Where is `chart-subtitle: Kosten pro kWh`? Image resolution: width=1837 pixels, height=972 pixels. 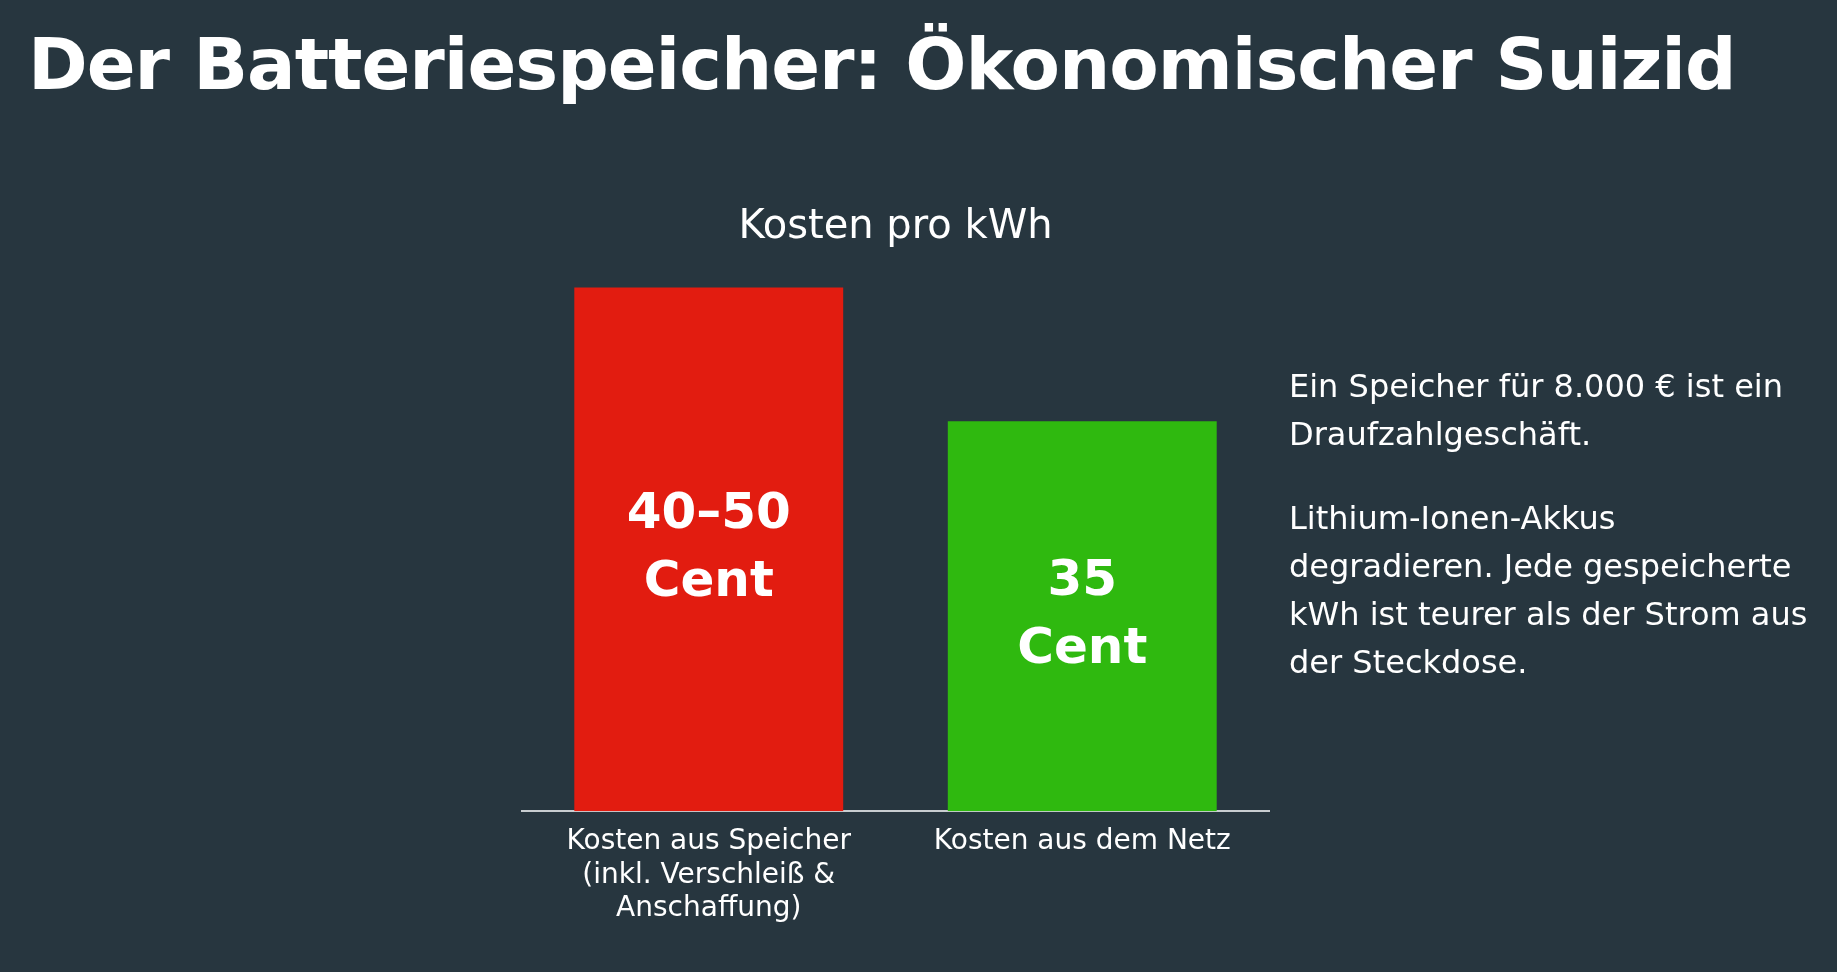
chart-subtitle: Kosten pro kWh is located at coordinates (895, 224).